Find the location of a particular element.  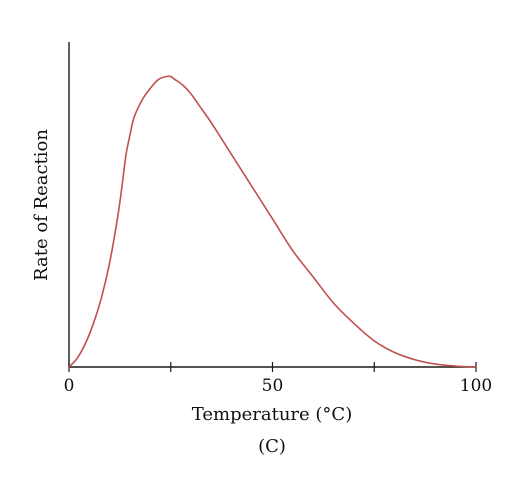

x-tick-label-100: 100 is located at coordinates (476, 386).